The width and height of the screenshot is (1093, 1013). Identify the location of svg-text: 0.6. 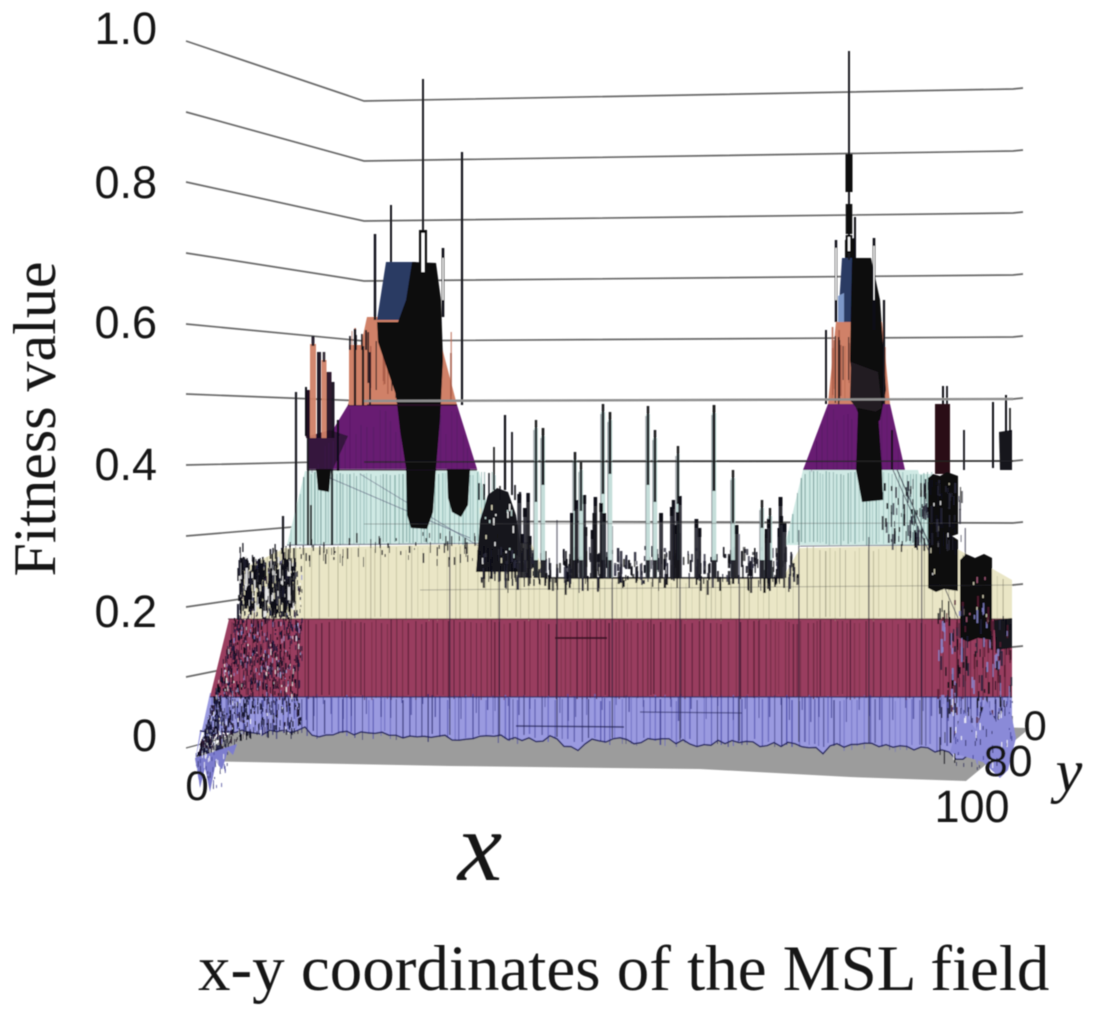
(125, 322).